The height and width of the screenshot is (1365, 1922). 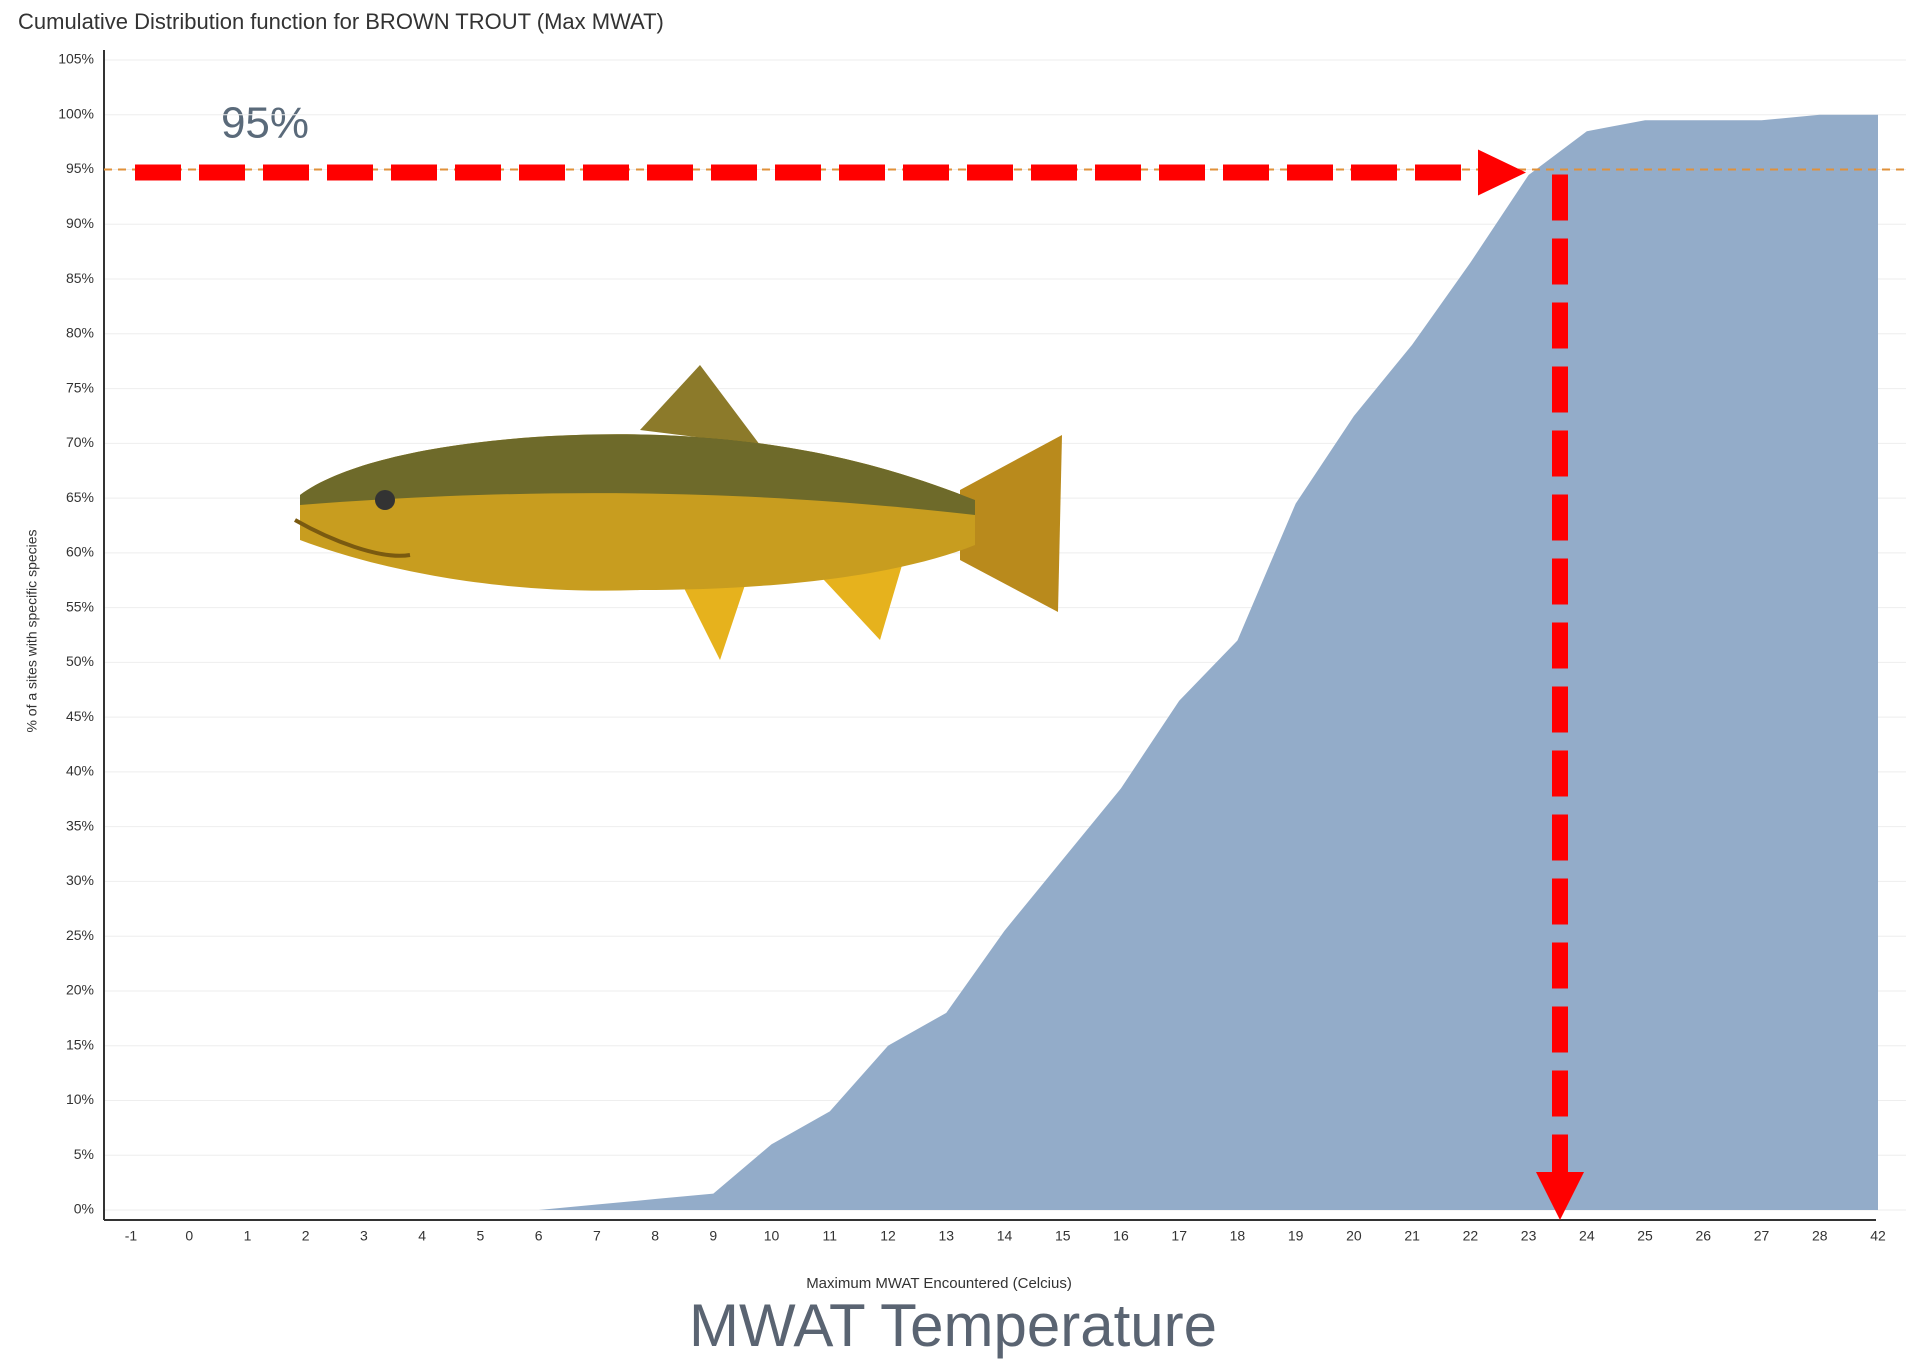 I want to click on y-tick-label: 105%, so click(x=76, y=59).